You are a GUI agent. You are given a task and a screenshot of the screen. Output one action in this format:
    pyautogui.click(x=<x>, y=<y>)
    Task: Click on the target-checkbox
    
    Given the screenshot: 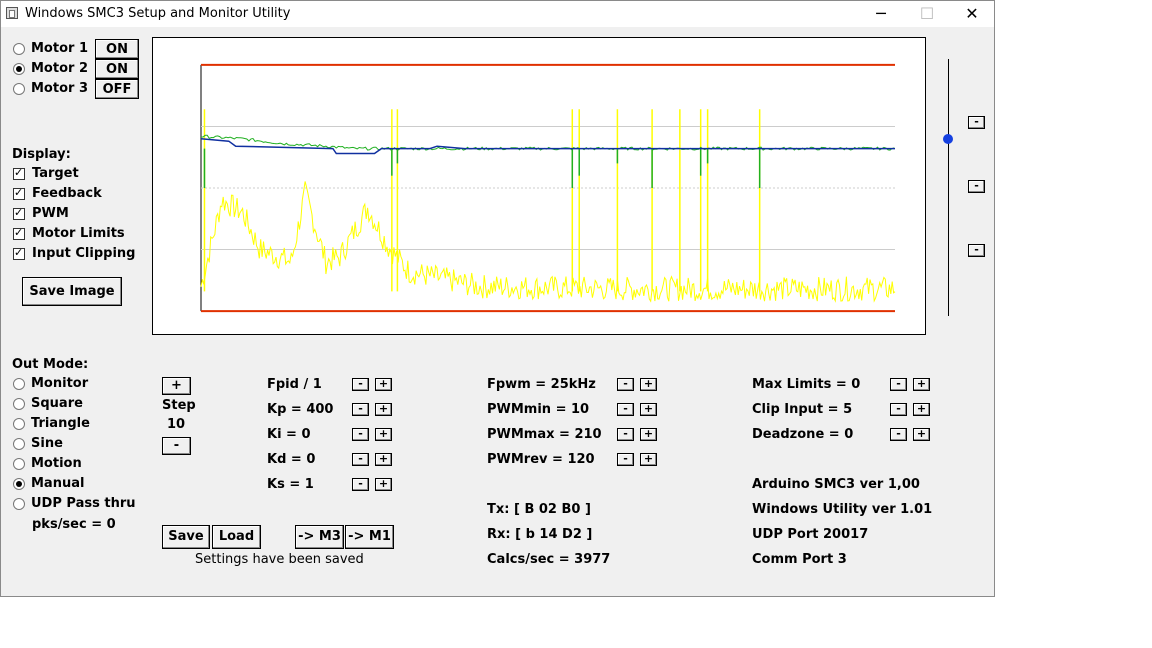 What is the action you would take?
    pyautogui.click(x=19, y=173)
    